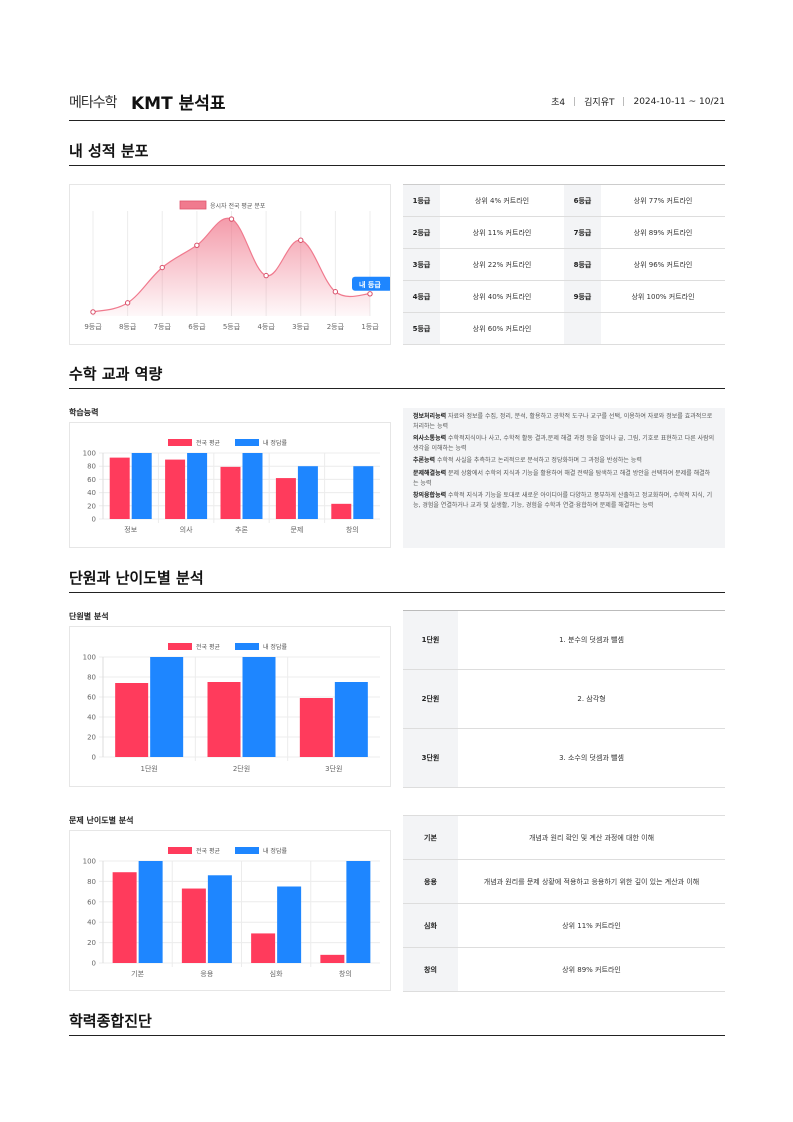 This screenshot has width=793, height=1122. What do you see at coordinates (582, 296) in the screenshot?
I see `grade-label: 9등급` at bounding box center [582, 296].